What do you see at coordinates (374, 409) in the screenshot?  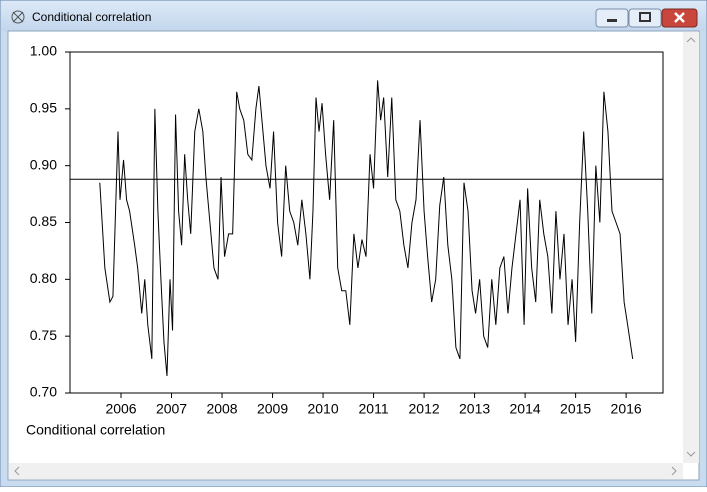 I see `x-tick-label: 2011` at bounding box center [374, 409].